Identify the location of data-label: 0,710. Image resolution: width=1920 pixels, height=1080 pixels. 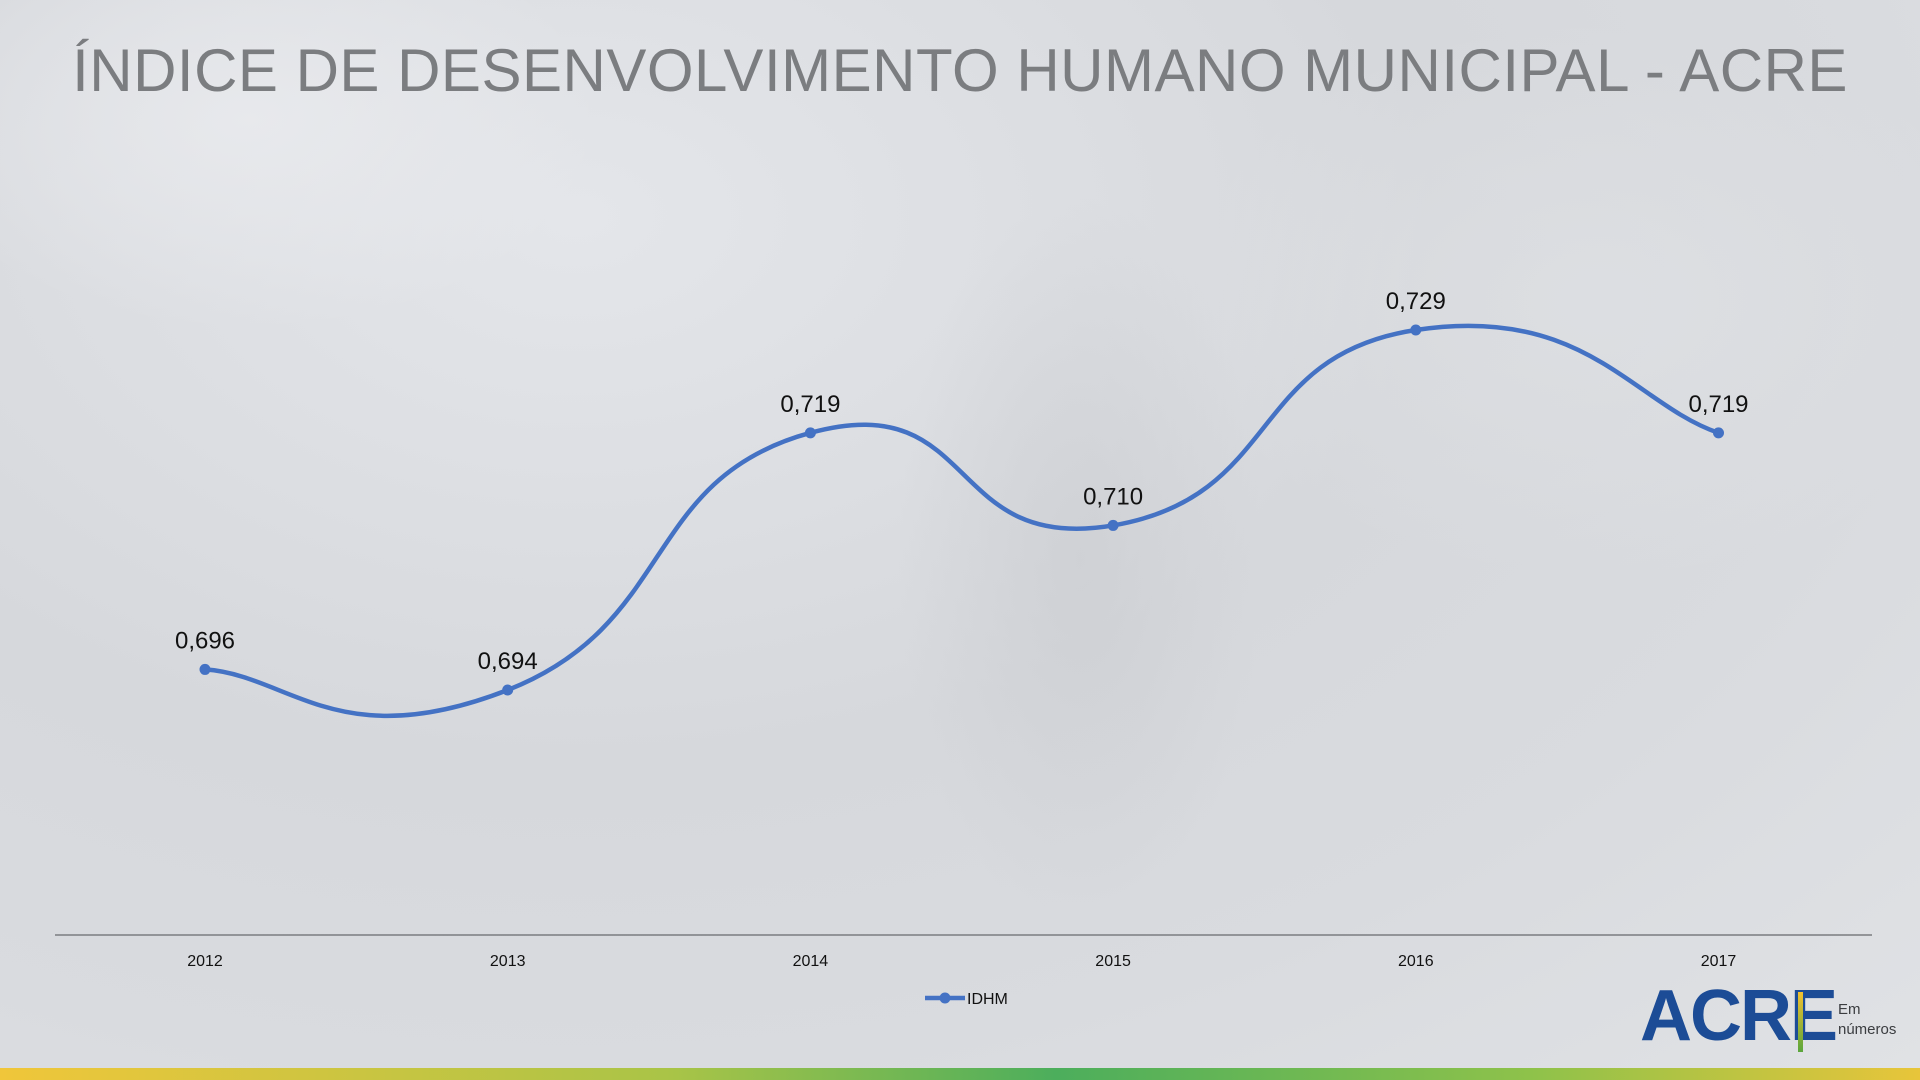
(1113, 496).